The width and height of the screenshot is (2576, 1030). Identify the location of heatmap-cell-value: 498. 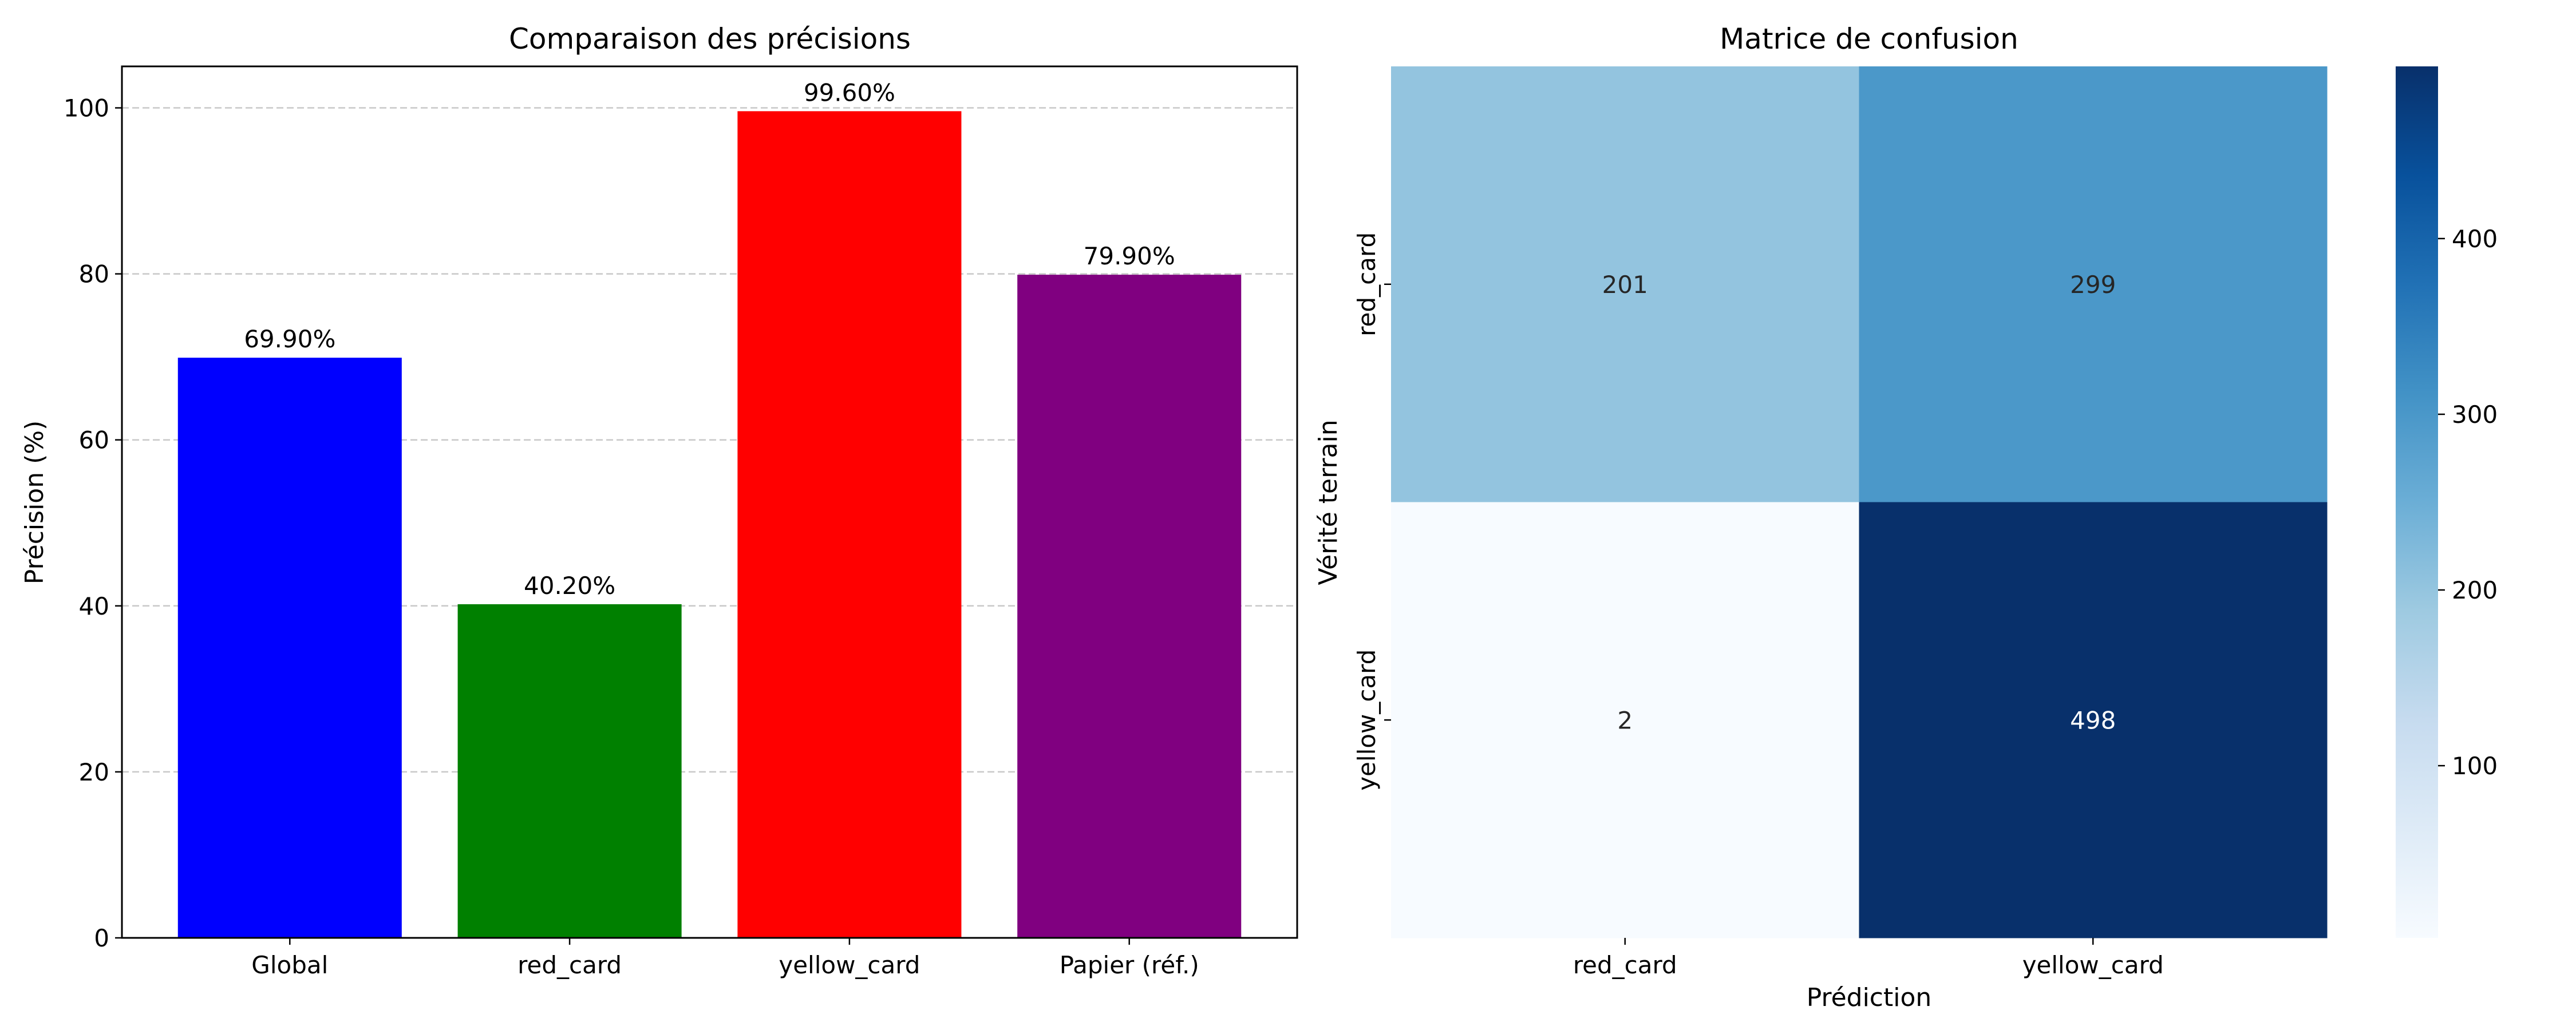
(2093, 720).